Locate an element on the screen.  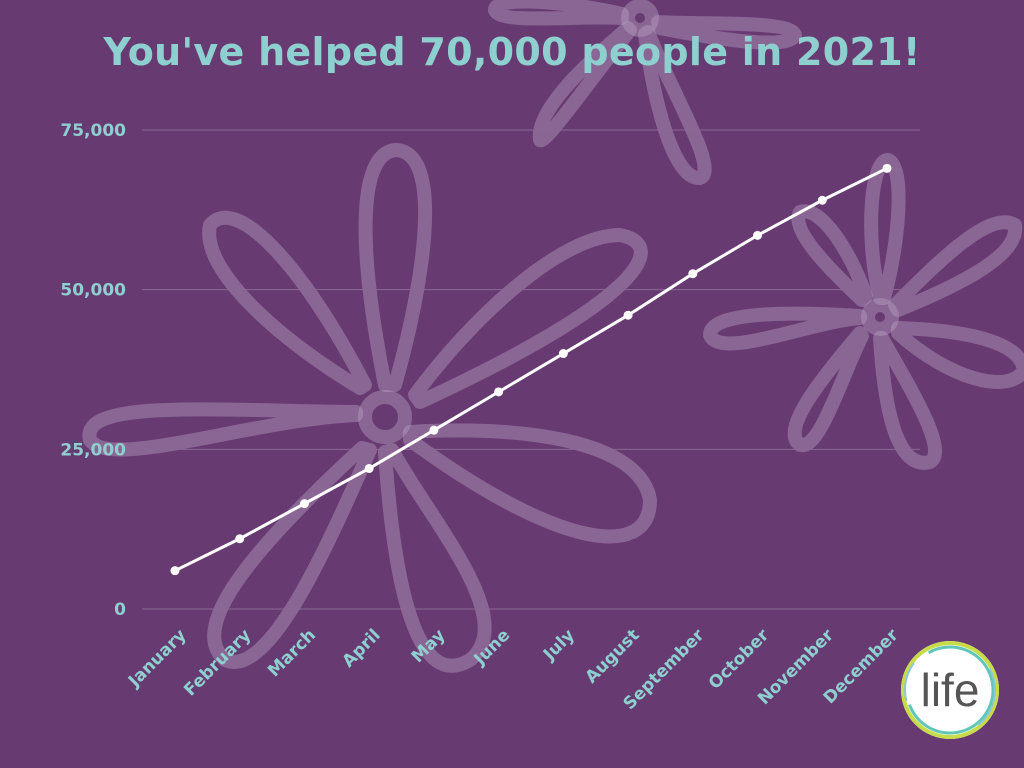
logo-text: life is located at coordinates (950, 690).